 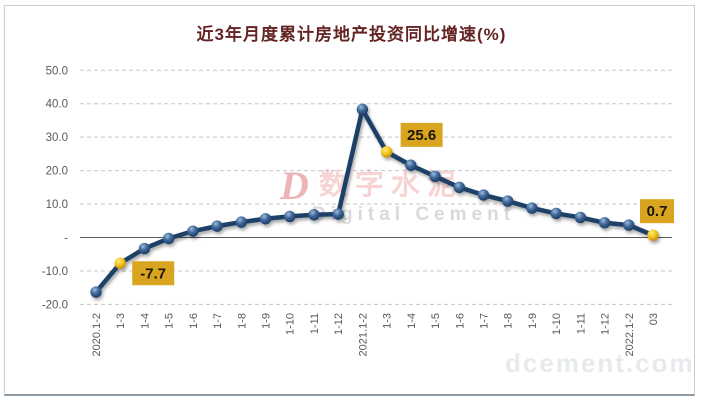 What do you see at coordinates (57, 71) in the screenshot?
I see `y-tick-label: 50.0` at bounding box center [57, 71].